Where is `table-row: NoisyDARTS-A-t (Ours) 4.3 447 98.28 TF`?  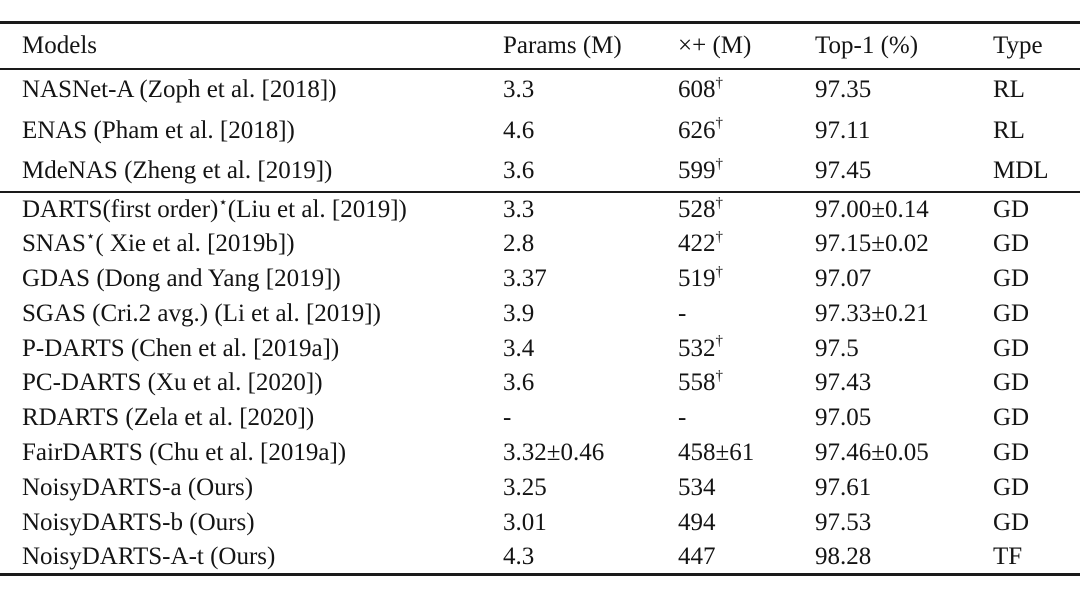 table-row: NoisyDARTS-A-t (Ours) 4.3 447 98.28 TF is located at coordinates (540, 556).